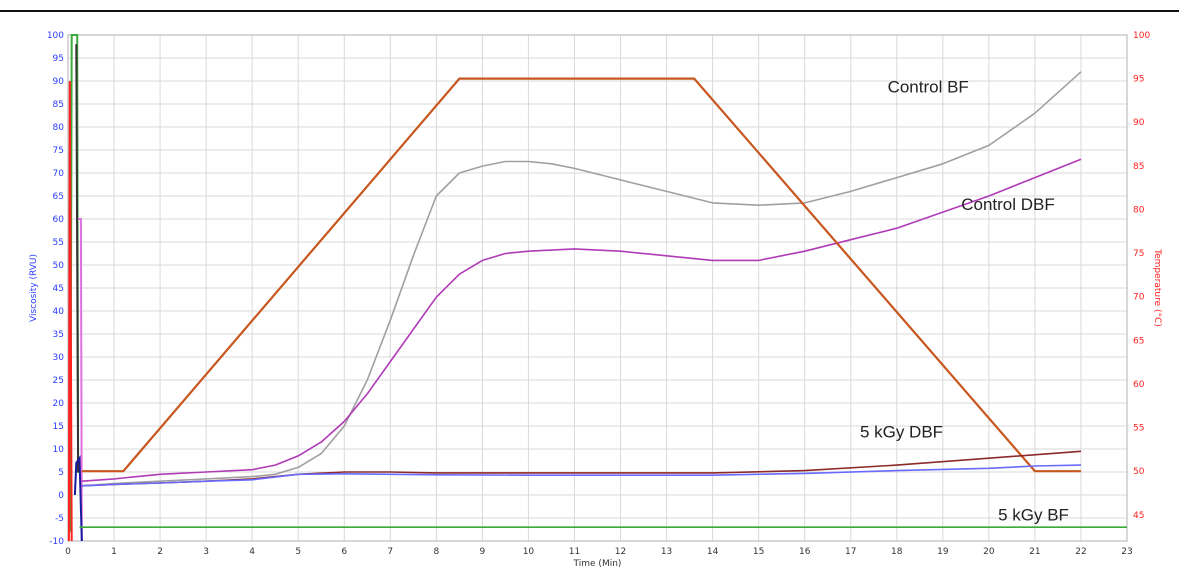 The width and height of the screenshot is (1179, 579). I want to click on x-tick-label: 11, so click(574, 552).